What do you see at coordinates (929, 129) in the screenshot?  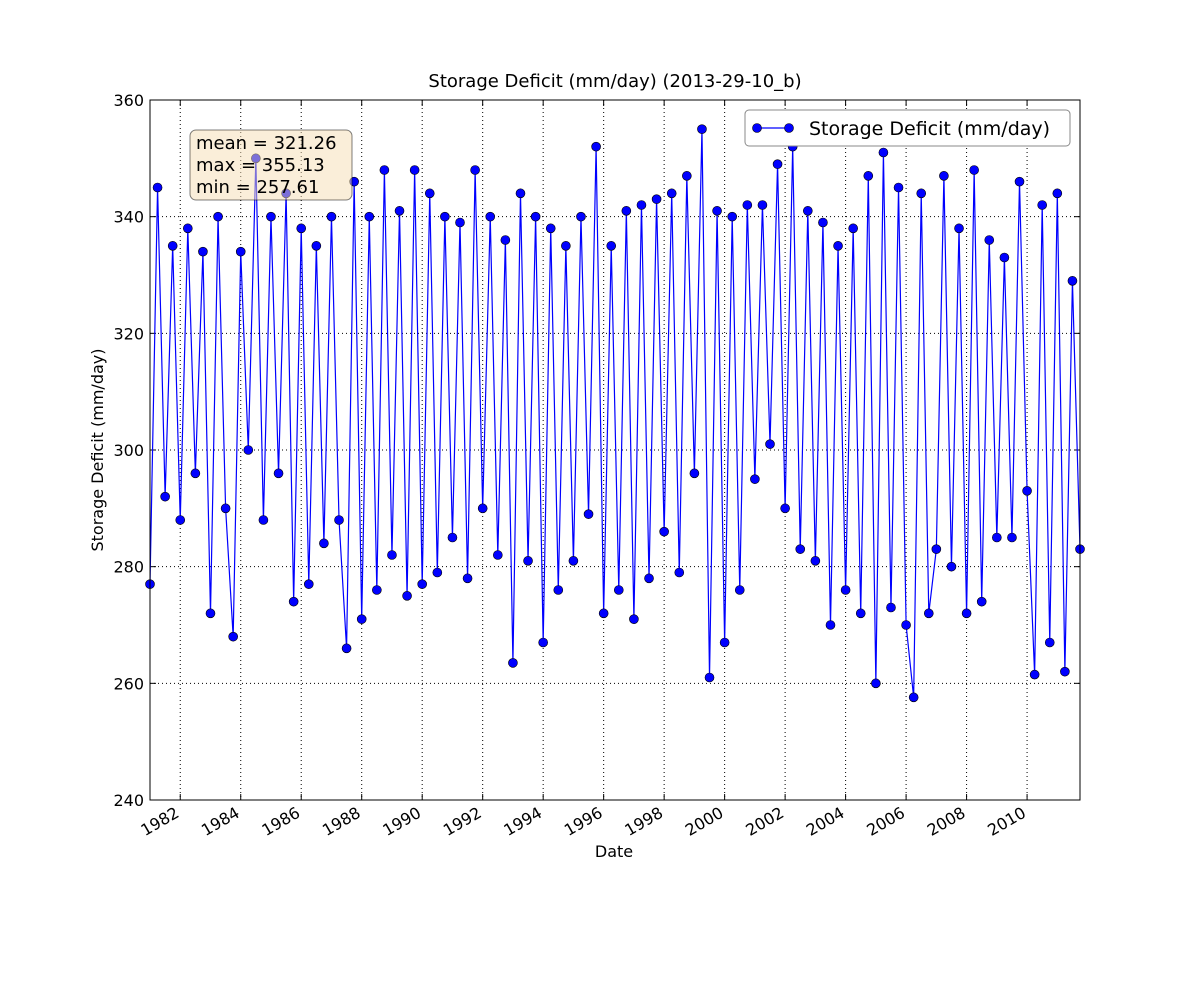 I see `legend-label: Storage Deficit (mm/day)` at bounding box center [929, 129].